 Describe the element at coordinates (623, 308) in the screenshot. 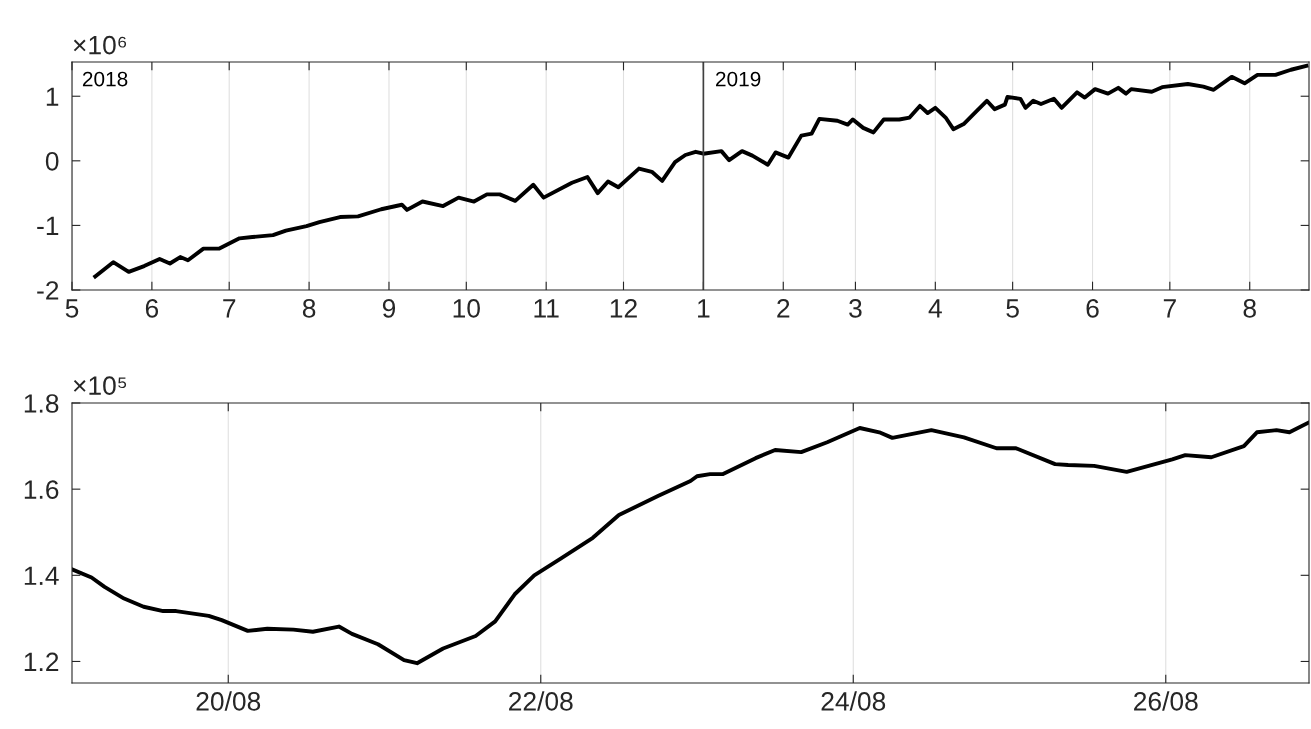

I see `x-tick-label: 12` at that location.